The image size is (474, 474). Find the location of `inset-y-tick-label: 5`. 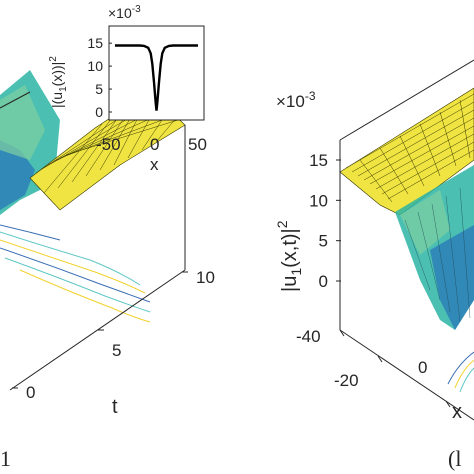

inset-y-tick-label: 5 is located at coordinates (99, 89).